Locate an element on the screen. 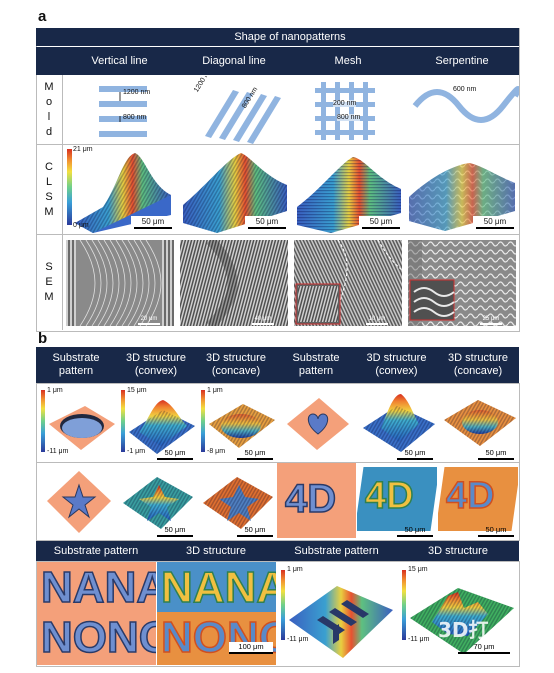  heart-convex: 50 μm is located at coordinates (397, 422).